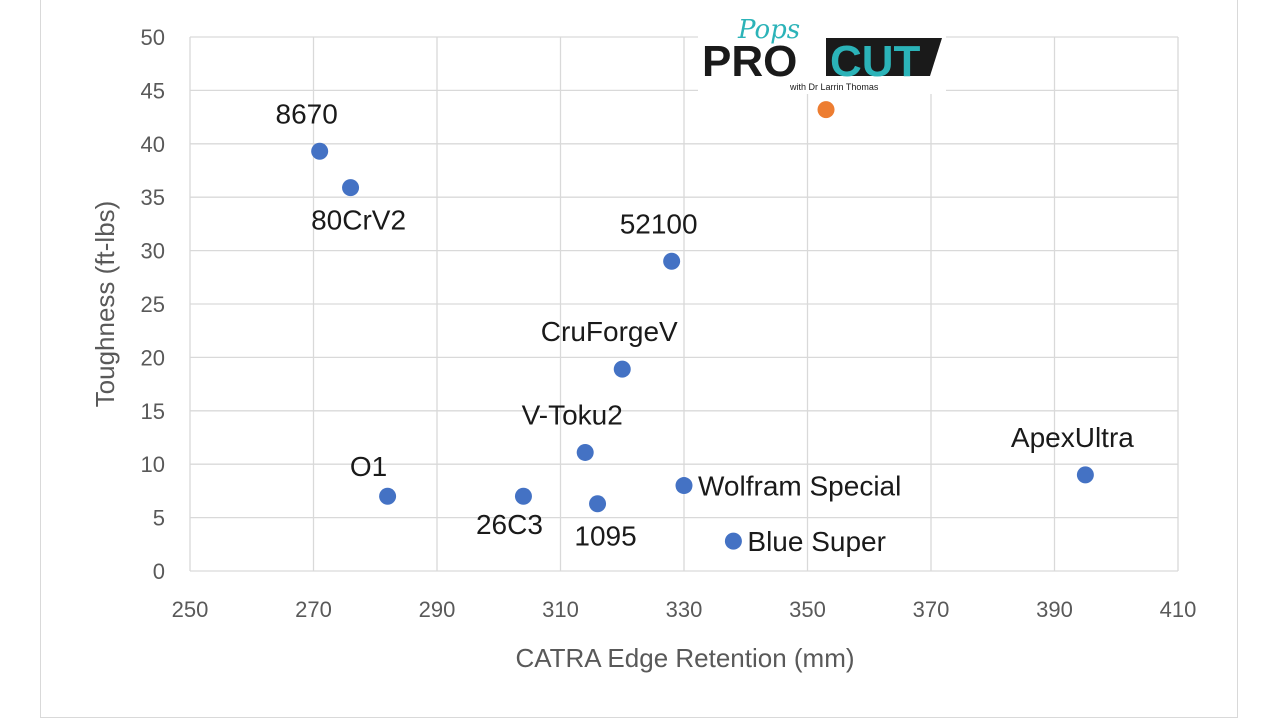 The width and height of the screenshot is (1280, 720). Describe the element at coordinates (153, 90) in the screenshot. I see `y-tick-label: 45` at that location.